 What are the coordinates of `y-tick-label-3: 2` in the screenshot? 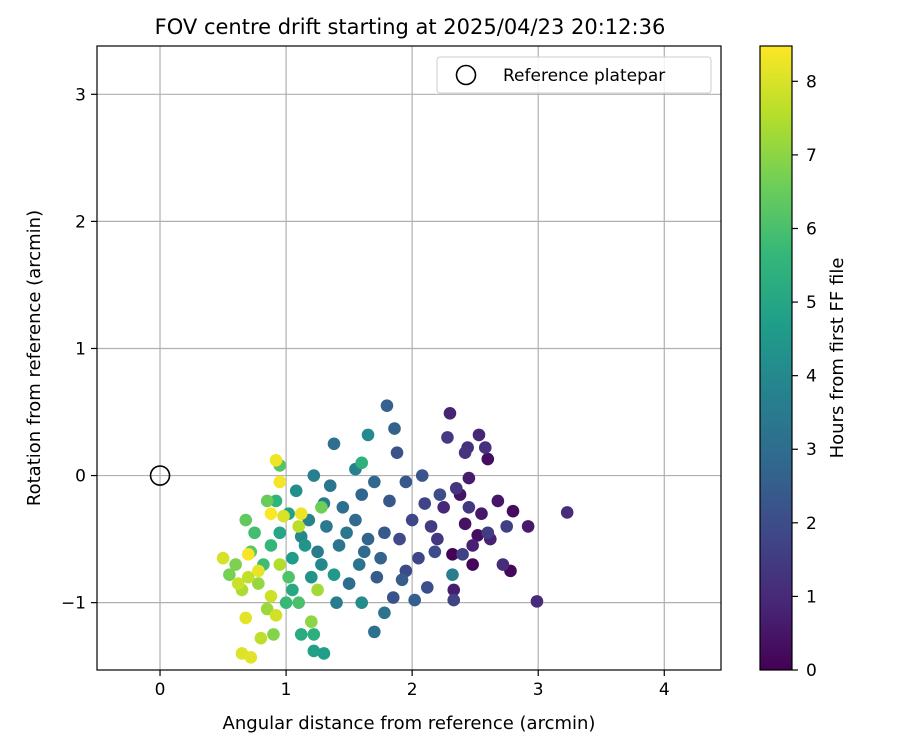 It's located at (80, 222).